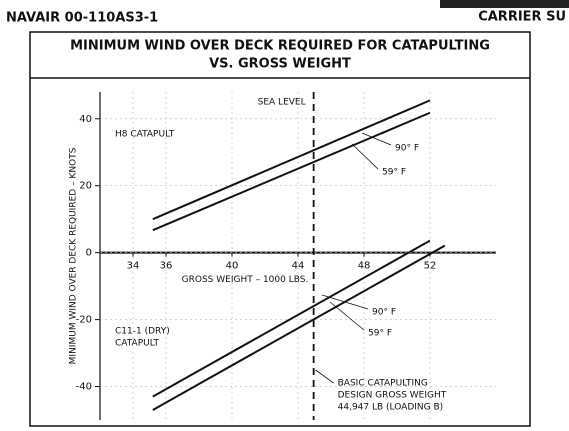 The image size is (569, 431). What do you see at coordinates (89, 253) in the screenshot?
I see `y-tick-label: 0` at bounding box center [89, 253].